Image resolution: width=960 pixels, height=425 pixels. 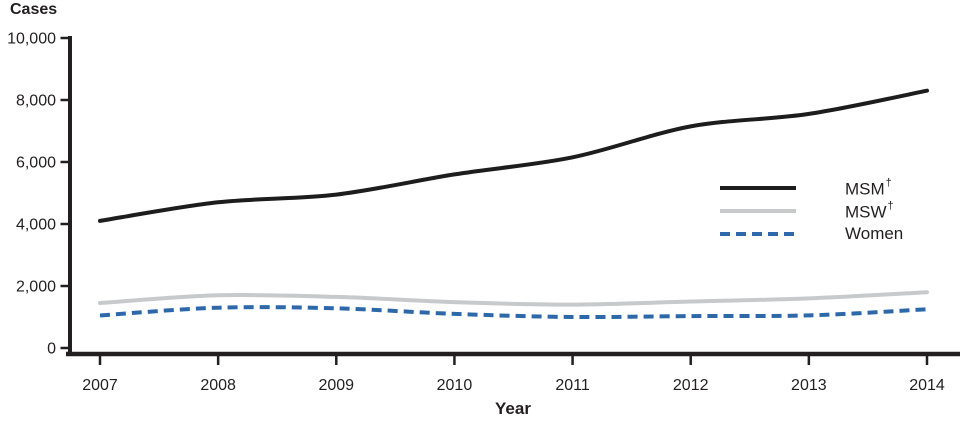 What do you see at coordinates (36, 225) in the screenshot?
I see `y-tick-label: 4,000` at bounding box center [36, 225].